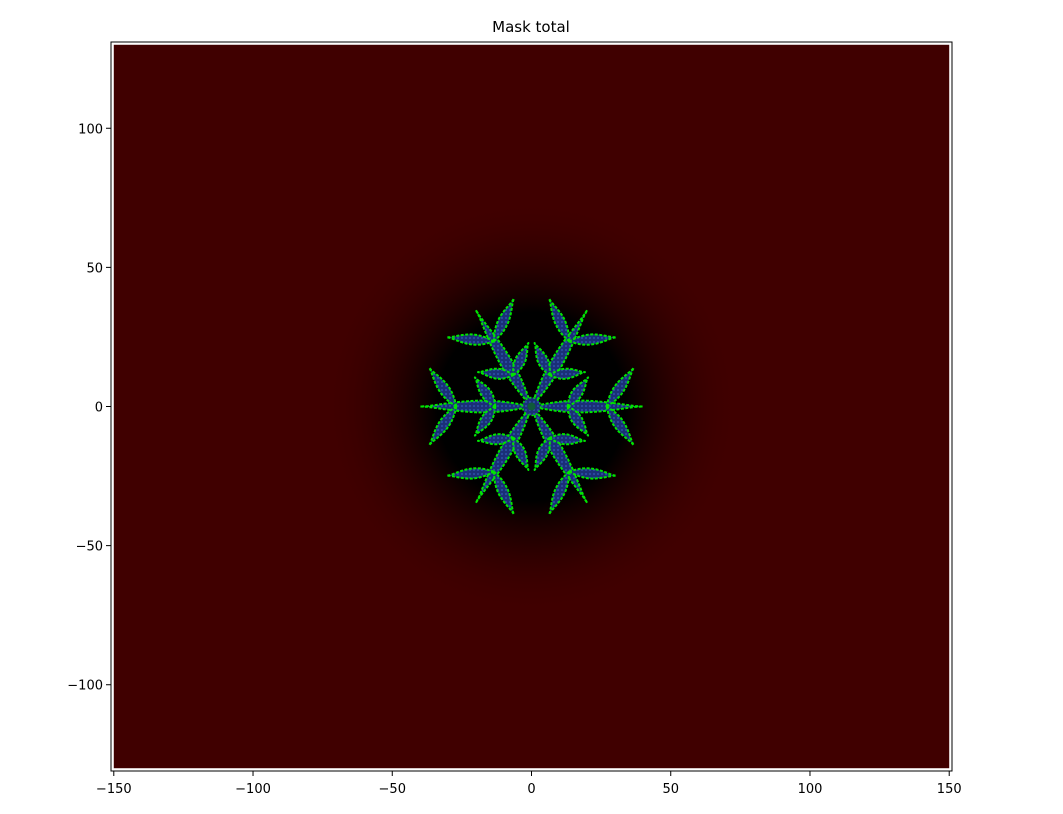 The image size is (1063, 814). Describe the element at coordinates (89, 547) in the screenshot. I see `y-tick-label: −50` at that location.